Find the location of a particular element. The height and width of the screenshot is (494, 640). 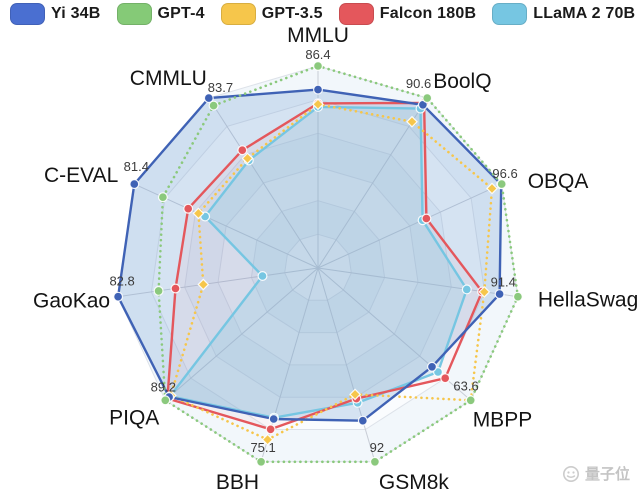

axis-name-label: CMMLU is located at coordinates (168, 78).